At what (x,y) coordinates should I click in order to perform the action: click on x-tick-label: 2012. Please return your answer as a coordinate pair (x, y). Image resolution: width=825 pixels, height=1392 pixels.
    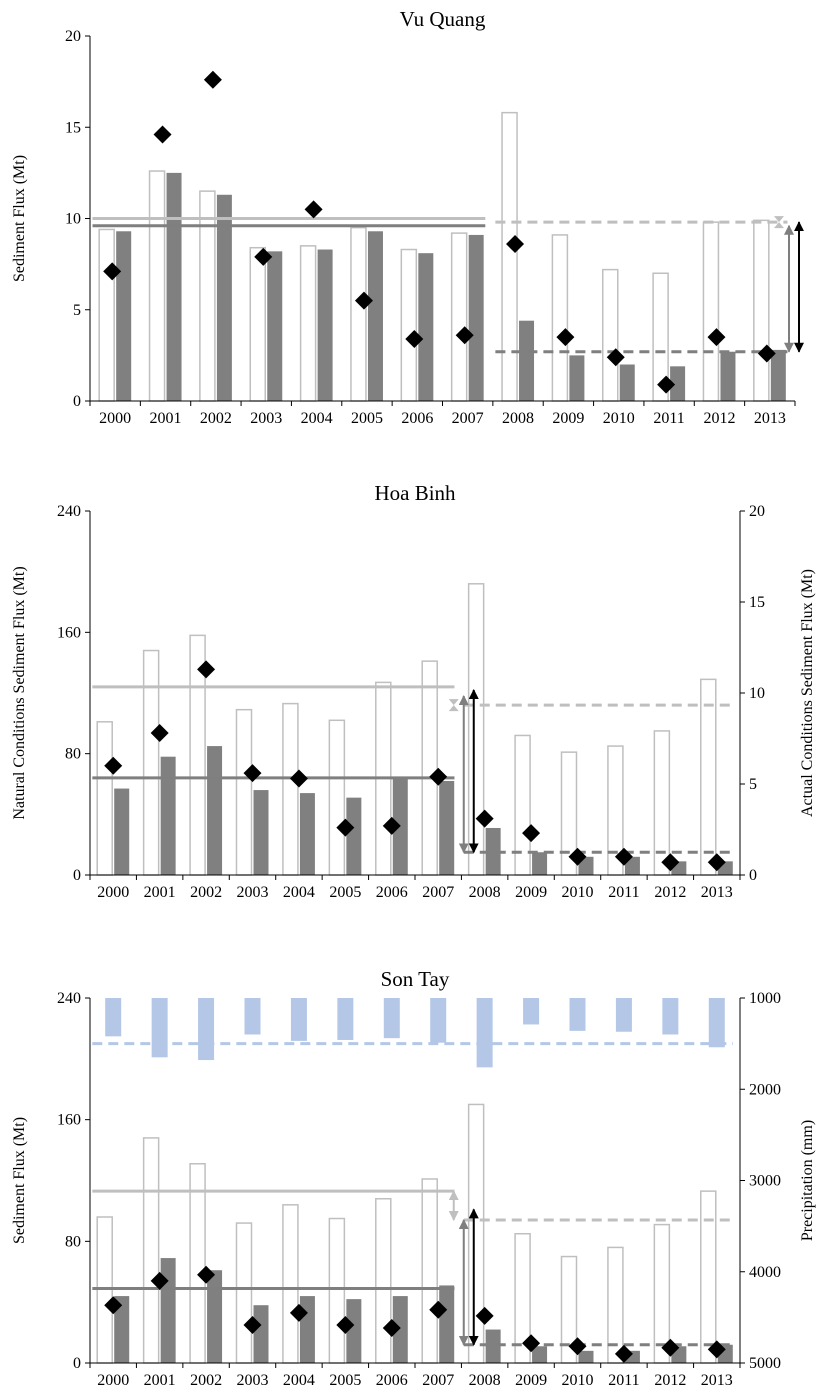
    Looking at the image, I should click on (670, 892).